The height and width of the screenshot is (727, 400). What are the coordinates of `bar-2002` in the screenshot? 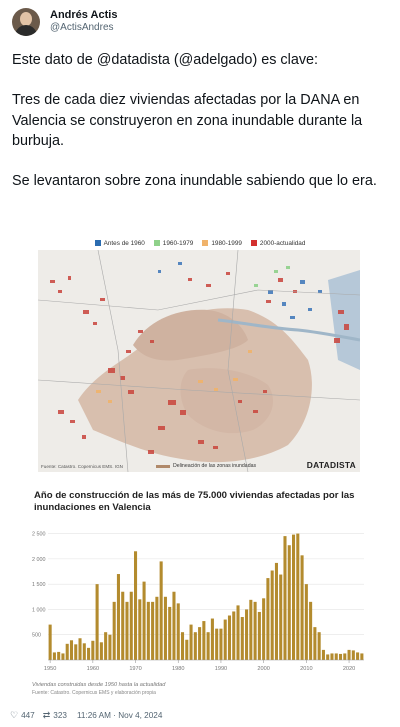 It's located at (272, 615).